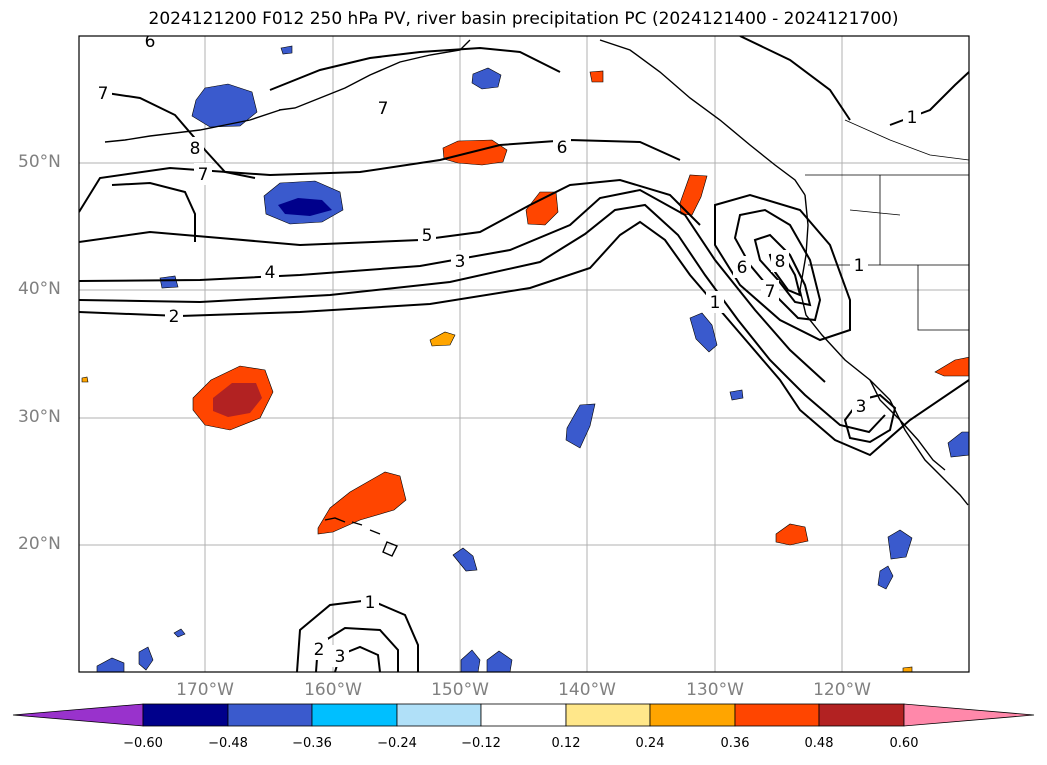  I want to click on contour-west-box, so click(153, 211).